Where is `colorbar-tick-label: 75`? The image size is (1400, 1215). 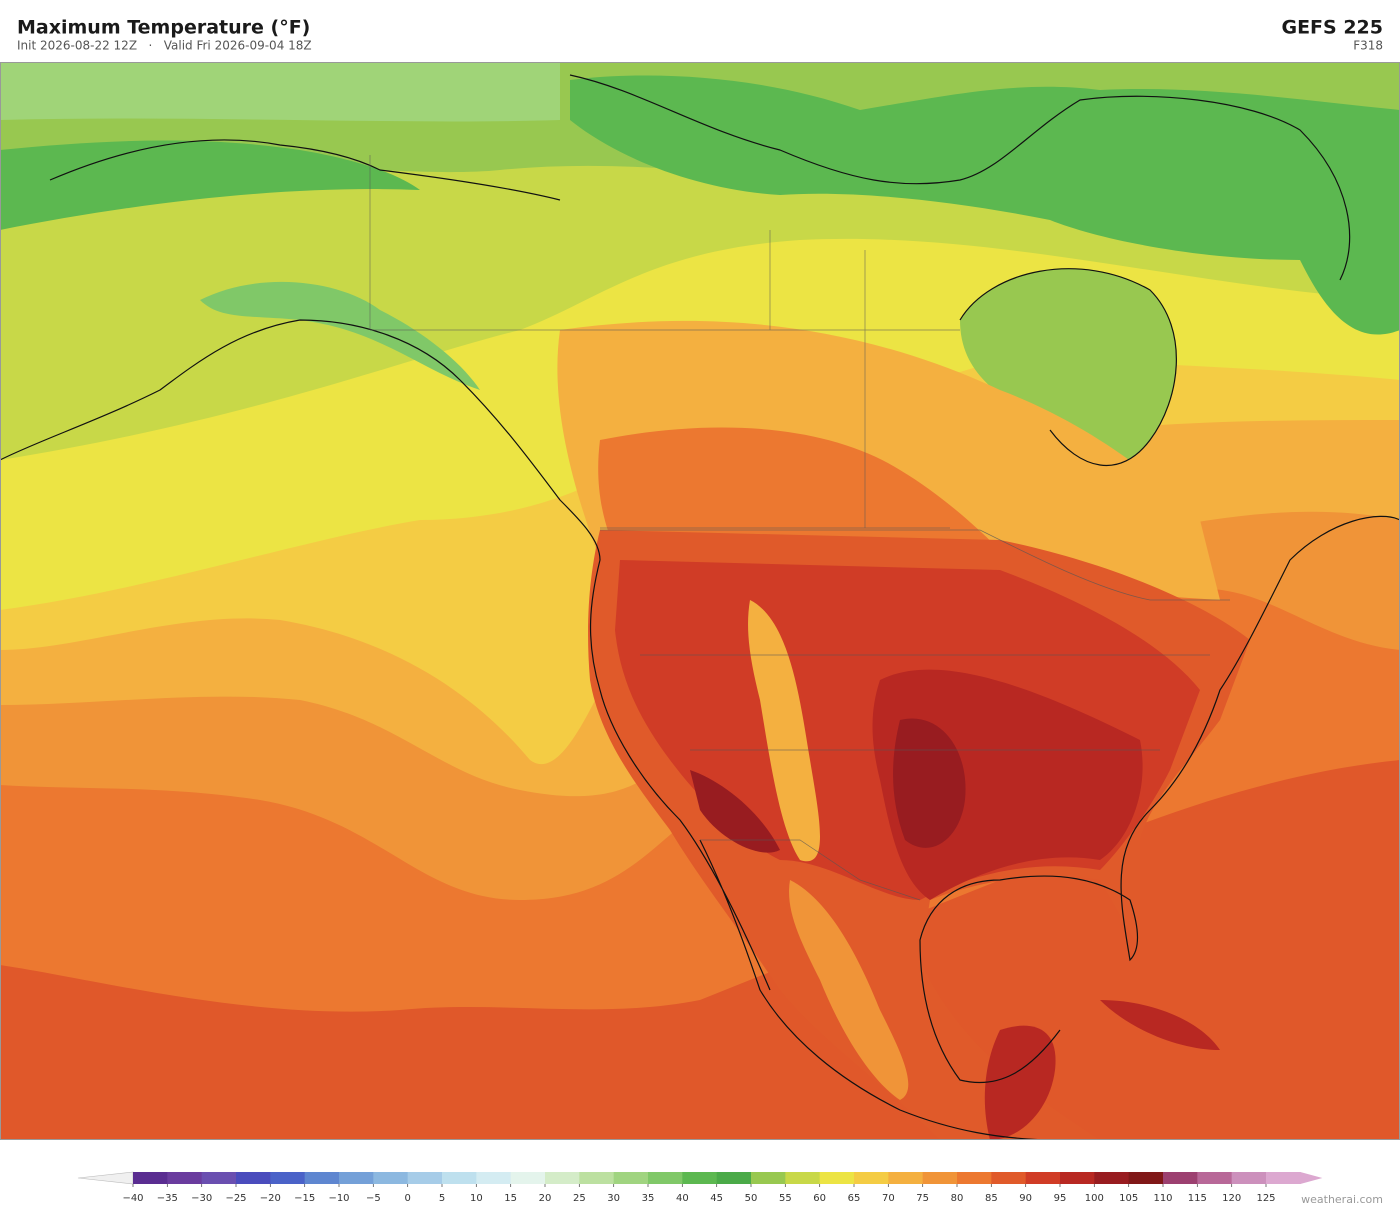
colorbar-tick-label: 75 is located at coordinates (922, 1198).